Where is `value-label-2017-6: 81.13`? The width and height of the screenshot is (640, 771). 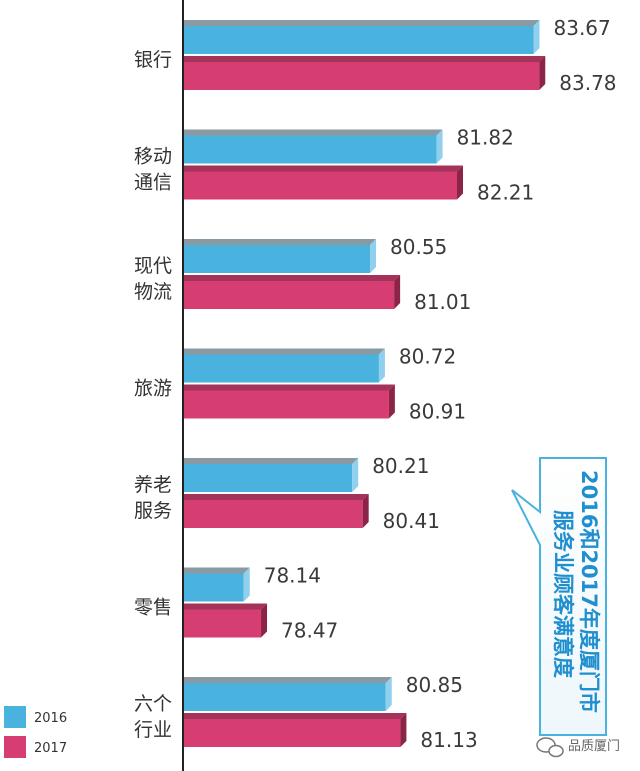
value-label-2017-6: 81.13 is located at coordinates (448, 740).